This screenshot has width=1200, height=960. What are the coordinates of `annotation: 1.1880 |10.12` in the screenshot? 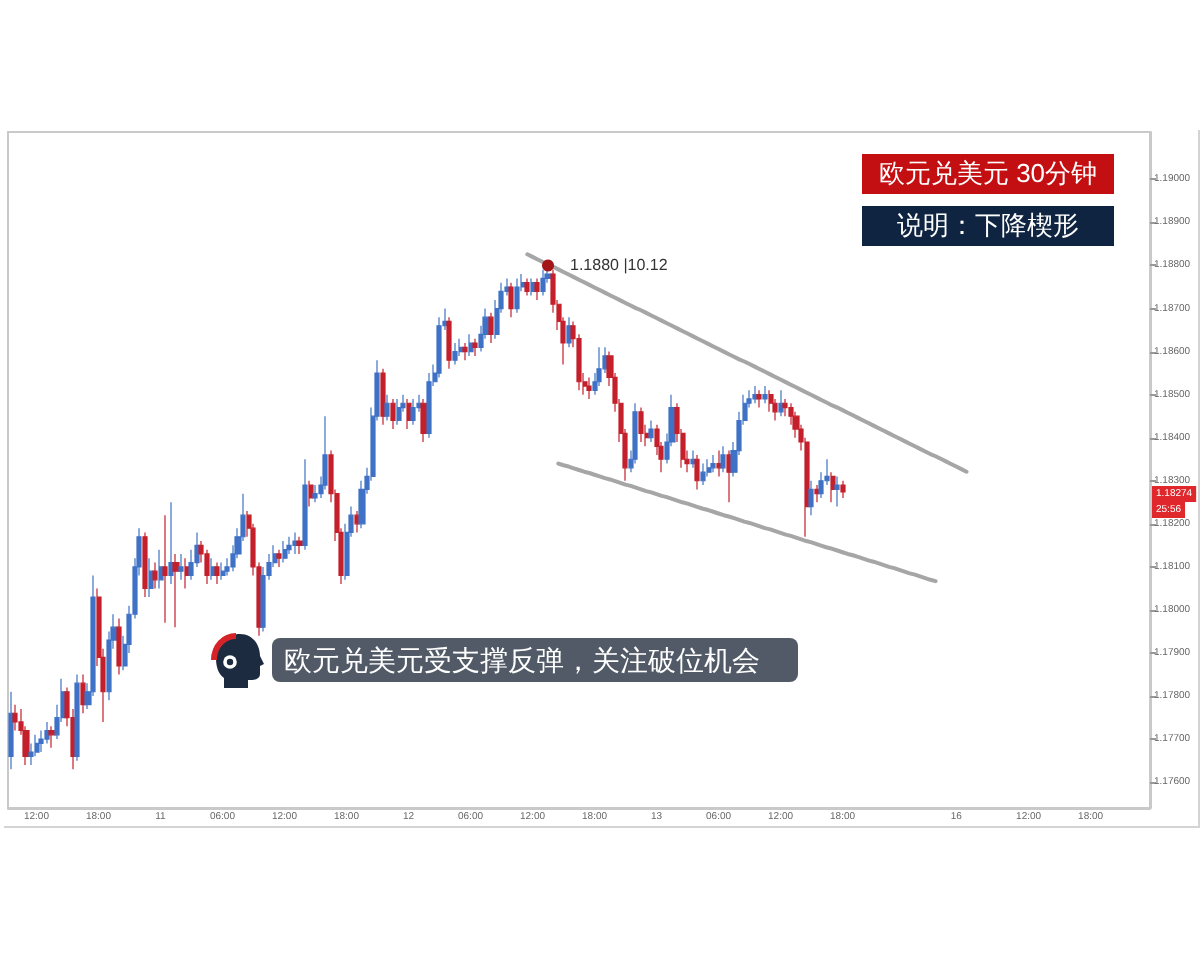 It's located at (619, 265).